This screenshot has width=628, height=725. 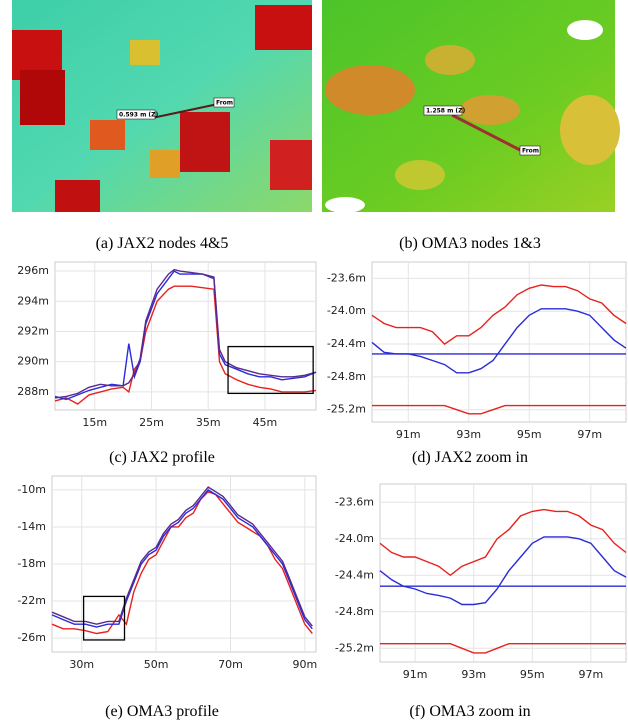 I want to click on y-tick-label: -26m, so click(x=31, y=637).